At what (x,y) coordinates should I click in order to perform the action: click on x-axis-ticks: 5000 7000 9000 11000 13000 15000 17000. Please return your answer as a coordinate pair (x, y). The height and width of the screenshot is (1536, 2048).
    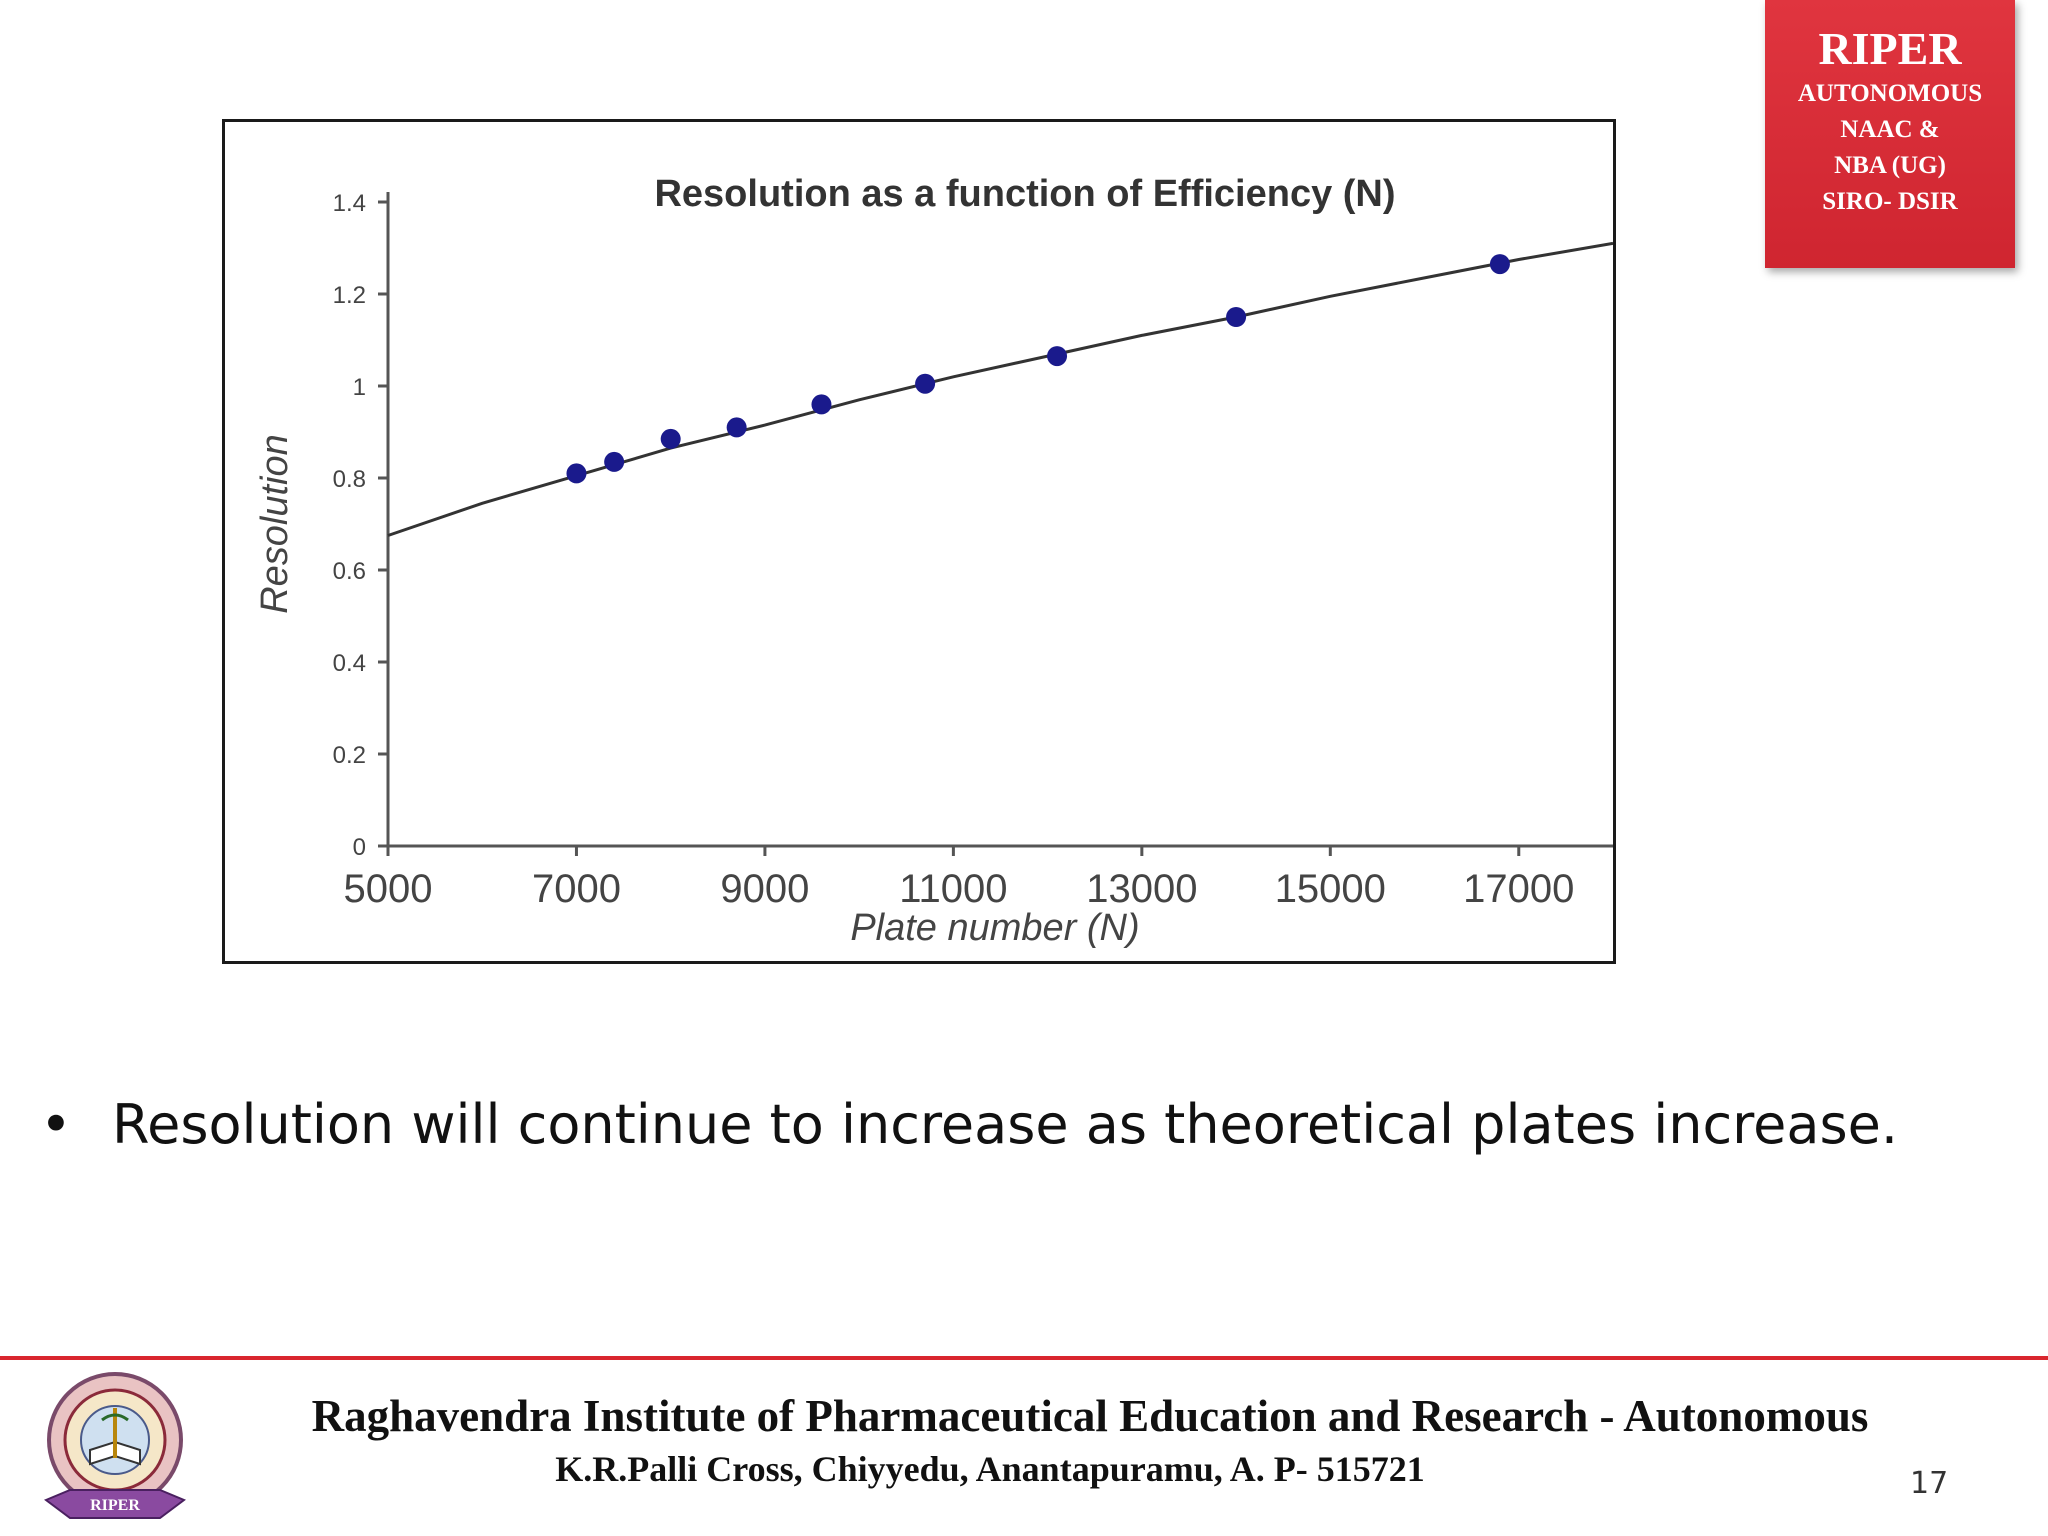
    Looking at the image, I should click on (959, 878).